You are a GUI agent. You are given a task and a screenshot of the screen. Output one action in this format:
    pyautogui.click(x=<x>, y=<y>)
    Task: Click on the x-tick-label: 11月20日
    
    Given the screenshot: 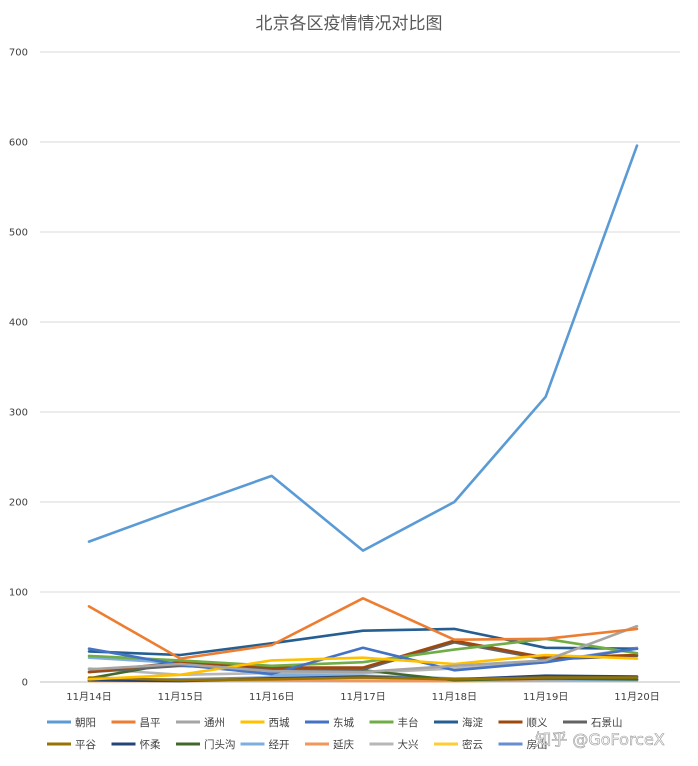 What is the action you would take?
    pyautogui.click(x=636, y=697)
    